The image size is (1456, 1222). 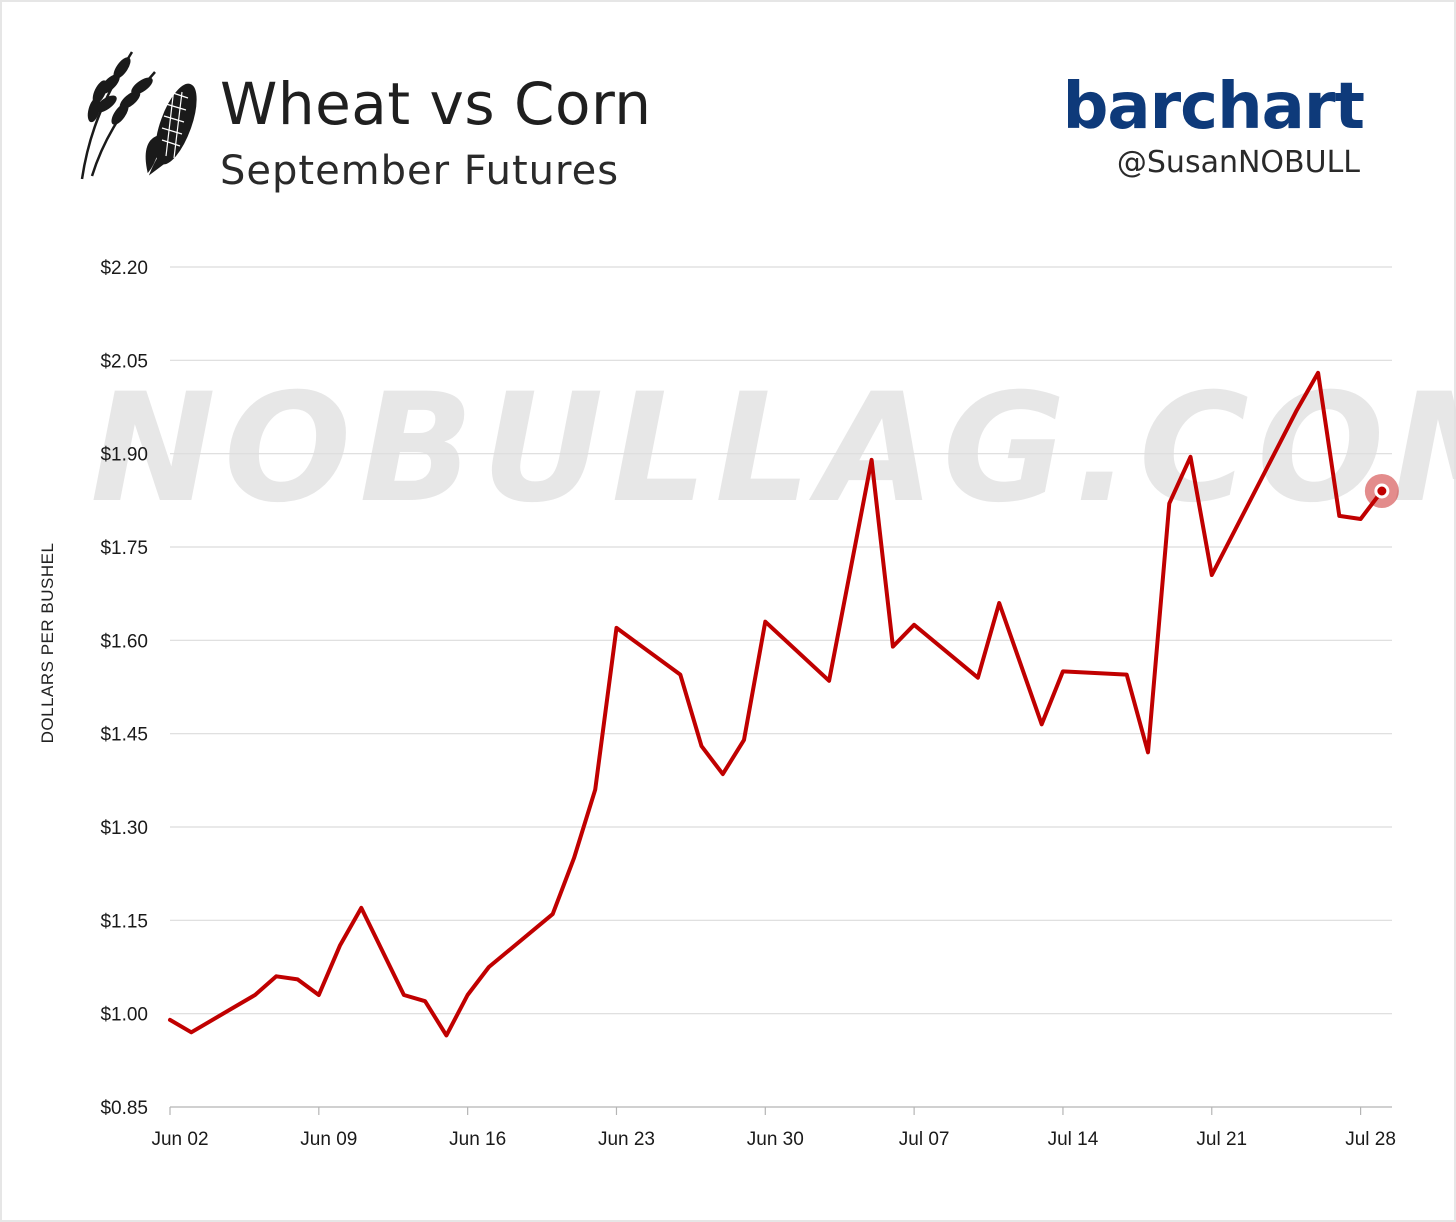 I want to click on chart-subtitle: September Futures, so click(x=420, y=171).